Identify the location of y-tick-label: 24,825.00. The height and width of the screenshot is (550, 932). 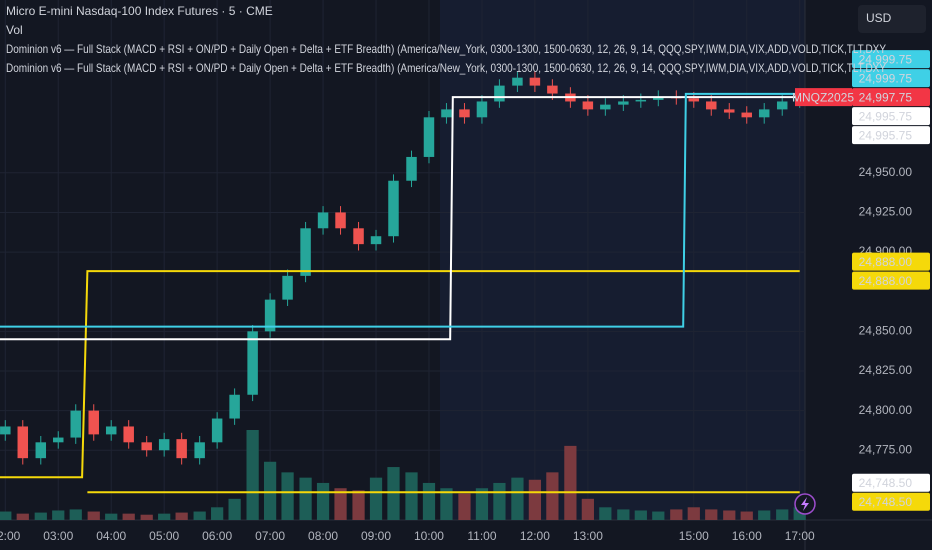
(886, 370).